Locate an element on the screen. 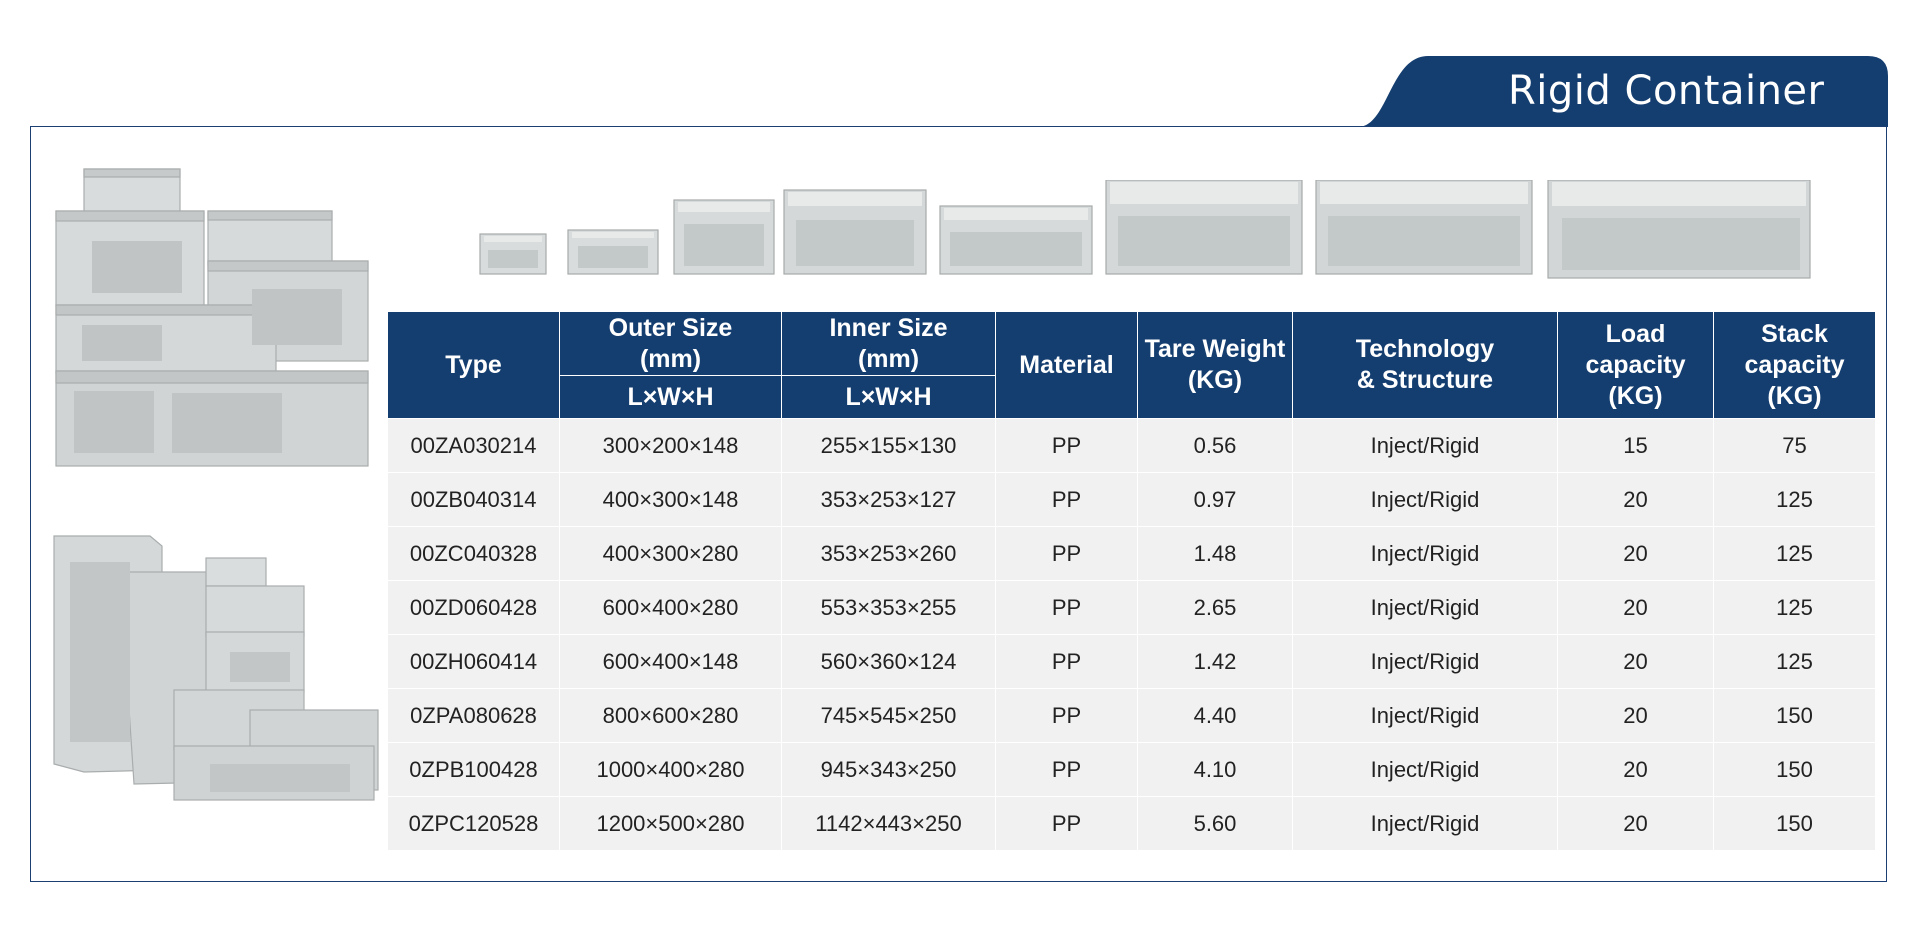  tall-crates-photo is located at coordinates (216, 668).